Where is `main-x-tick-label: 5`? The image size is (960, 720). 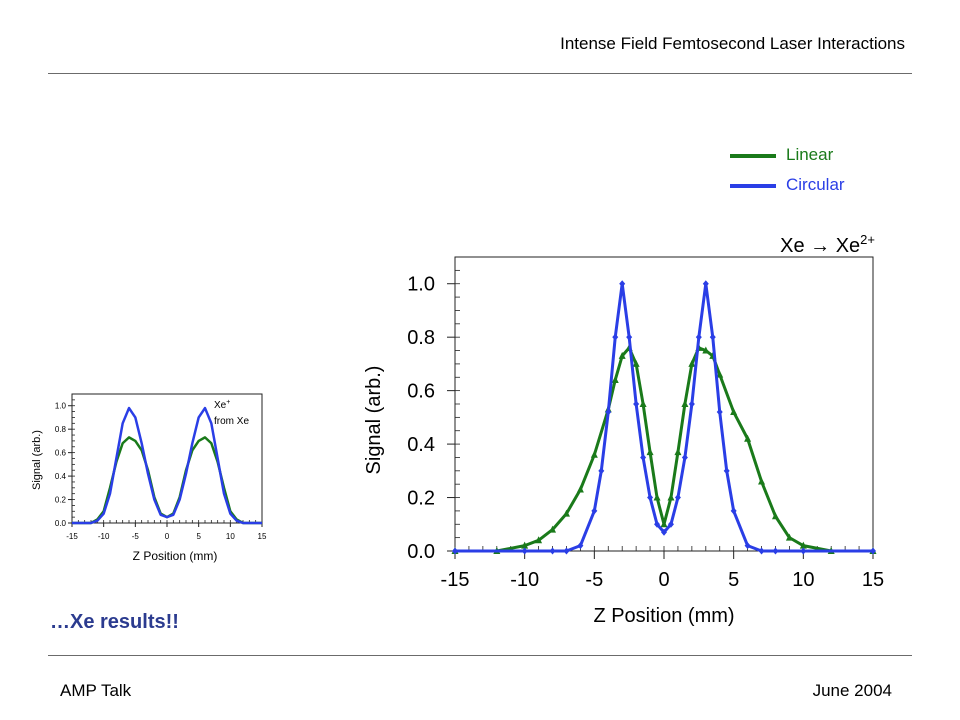 main-x-tick-label: 5 is located at coordinates (733, 580).